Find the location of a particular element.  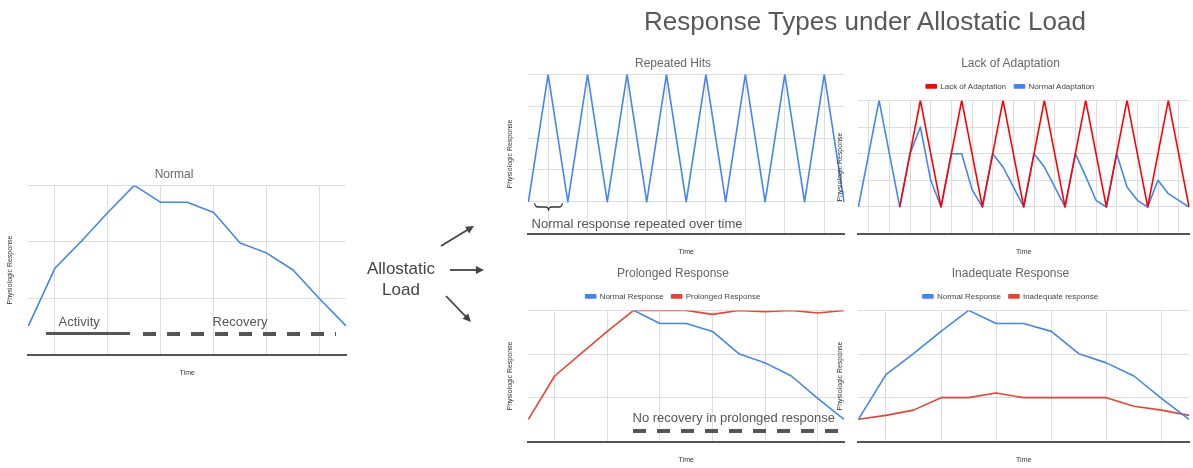

chart-title: Inadequate Response is located at coordinates (1010, 272).